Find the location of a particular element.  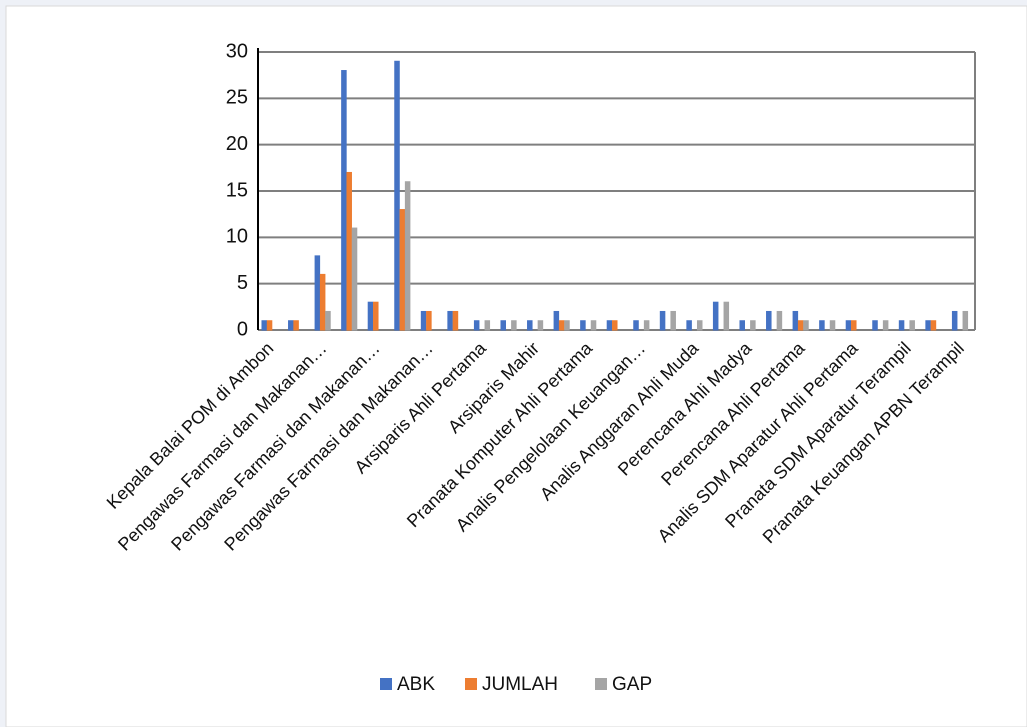

legend-label: GAP is located at coordinates (632, 684).